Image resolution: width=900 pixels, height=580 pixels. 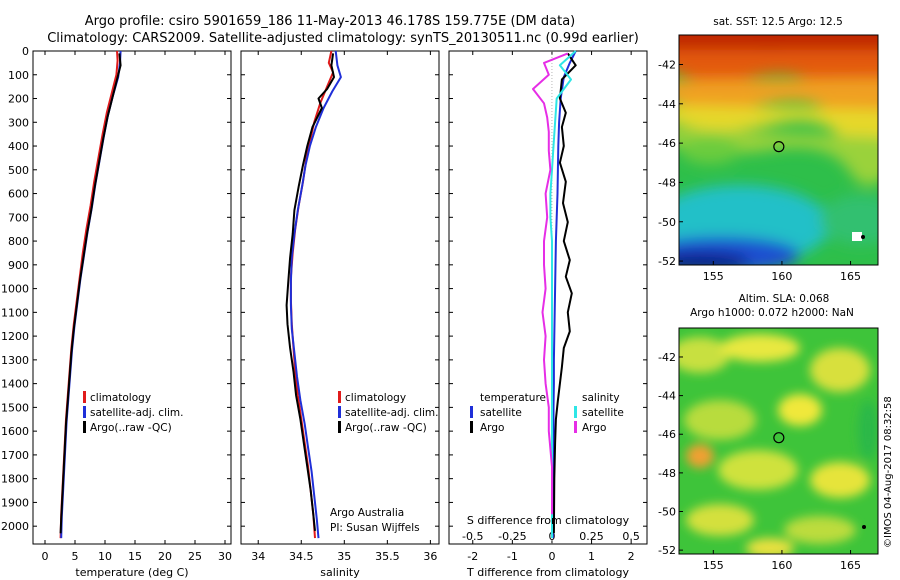 What do you see at coordinates (631, 556) in the screenshot?
I see `x-tick-label: 2` at bounding box center [631, 556].